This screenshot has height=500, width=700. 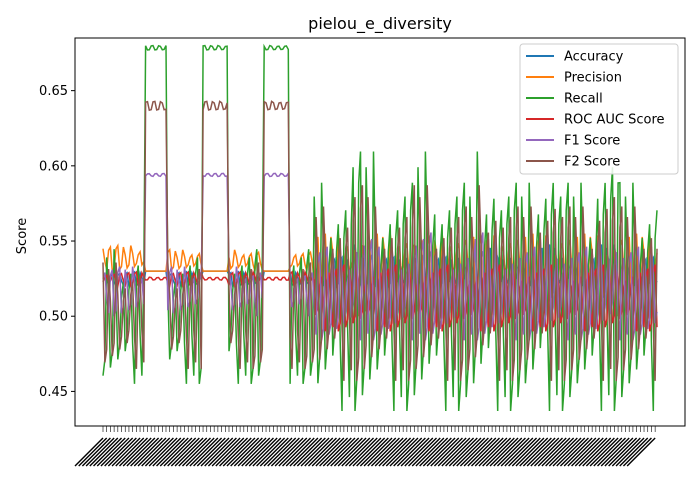 I want to click on x-ticks, so click(x=365, y=446).